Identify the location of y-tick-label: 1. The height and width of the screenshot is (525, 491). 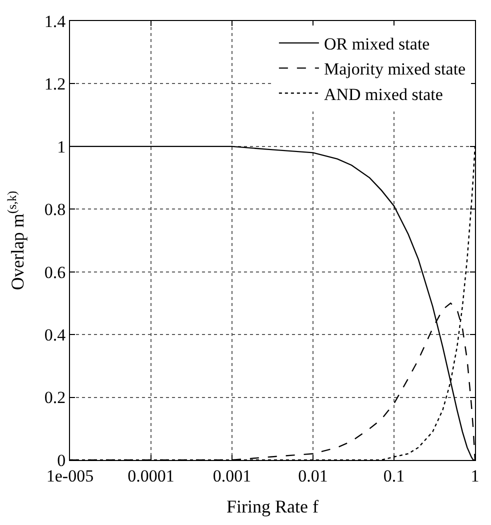
(61, 146).